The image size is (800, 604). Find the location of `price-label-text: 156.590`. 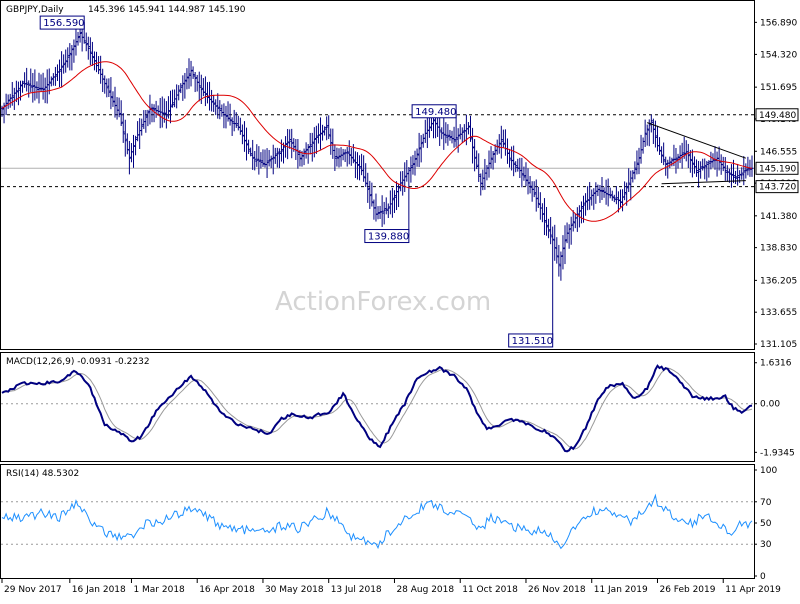

price-label-text: 156.590 is located at coordinates (63, 23).